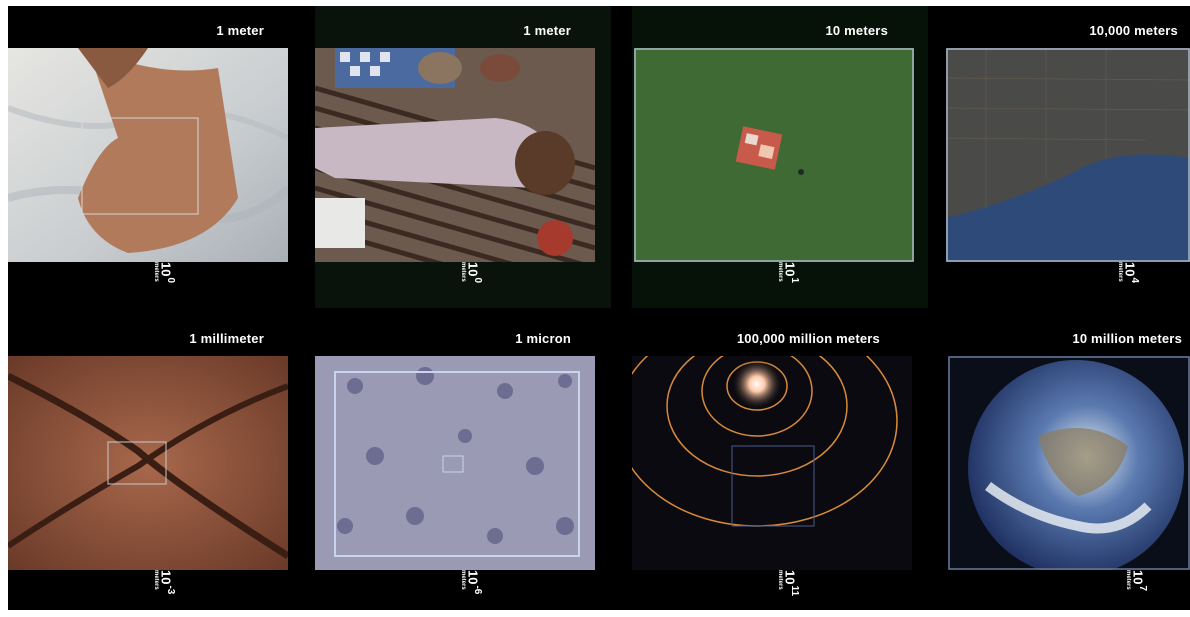 The image size is (1190, 617). Describe the element at coordinates (471, 582) in the screenshot. I see `power-label: 10-6 meters` at that location.